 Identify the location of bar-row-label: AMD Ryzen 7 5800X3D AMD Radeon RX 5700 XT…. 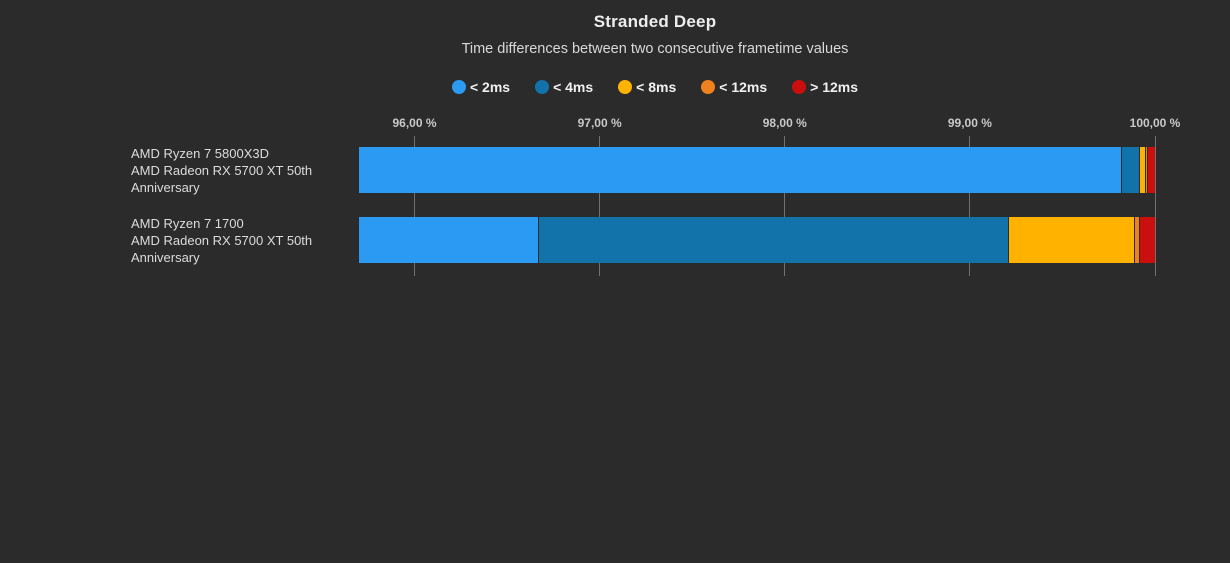
(246, 170).